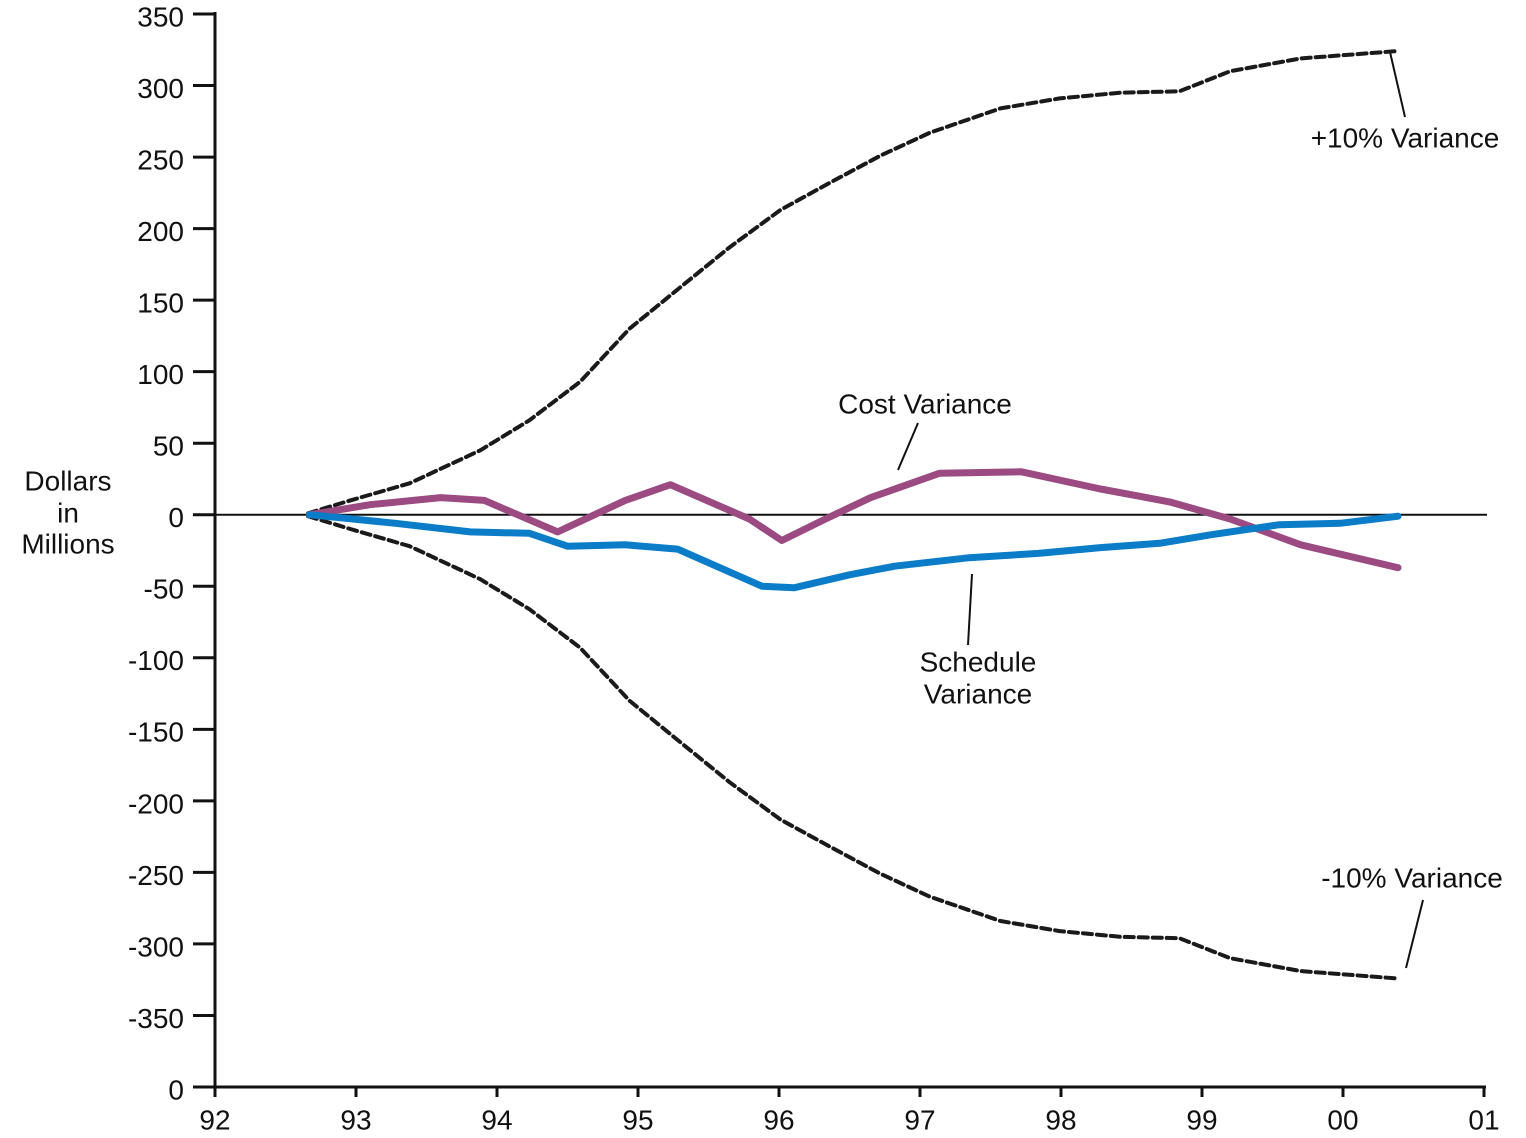  Describe the element at coordinates (1405, 137) in the screenshot. I see `annotation: +10% Variance` at that location.